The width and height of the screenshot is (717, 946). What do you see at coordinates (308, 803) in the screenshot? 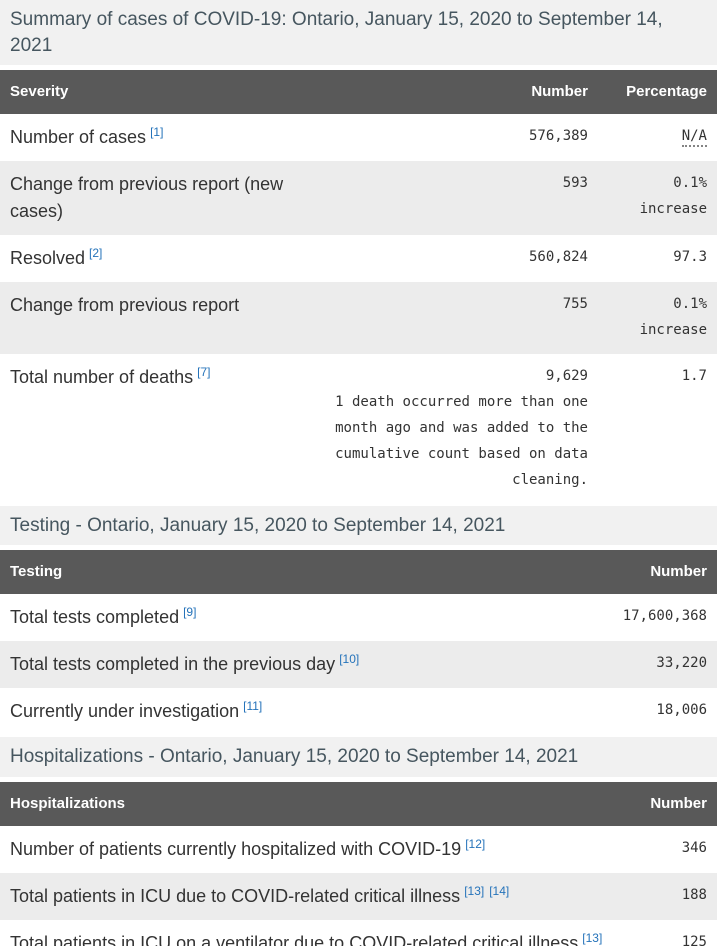
I see `column-header-hospitalizations: Hospitalizations` at bounding box center [308, 803].